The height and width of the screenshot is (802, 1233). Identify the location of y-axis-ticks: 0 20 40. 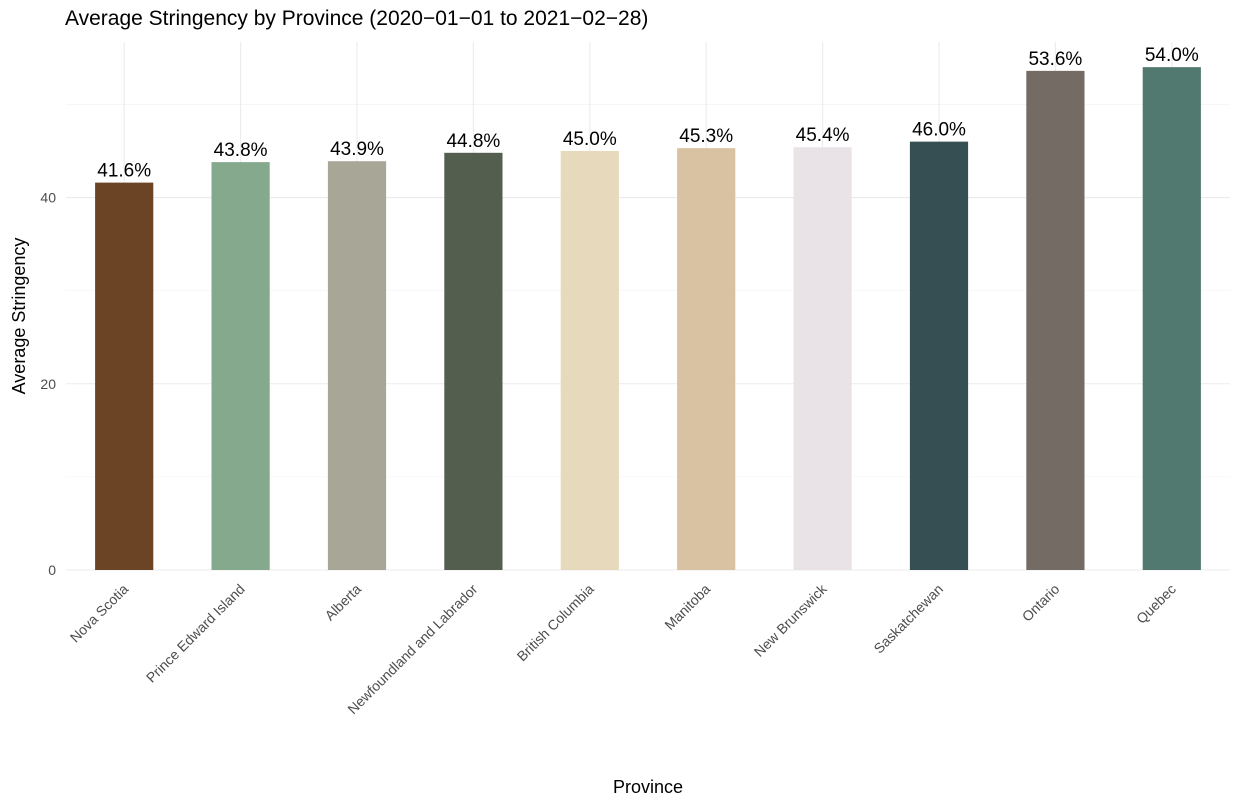
(48, 384).